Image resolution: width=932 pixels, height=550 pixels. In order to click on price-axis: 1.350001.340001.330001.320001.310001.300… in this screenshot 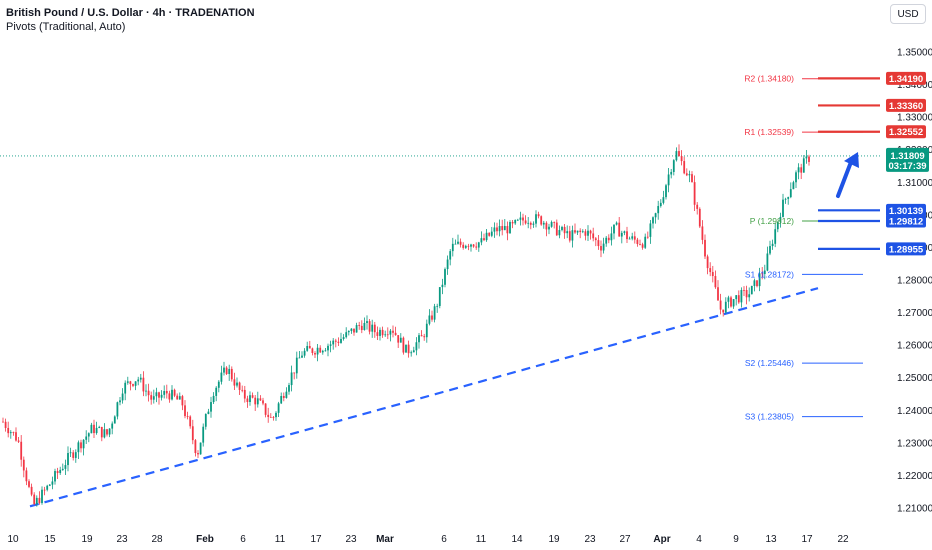, I will do `click(914, 281)`.